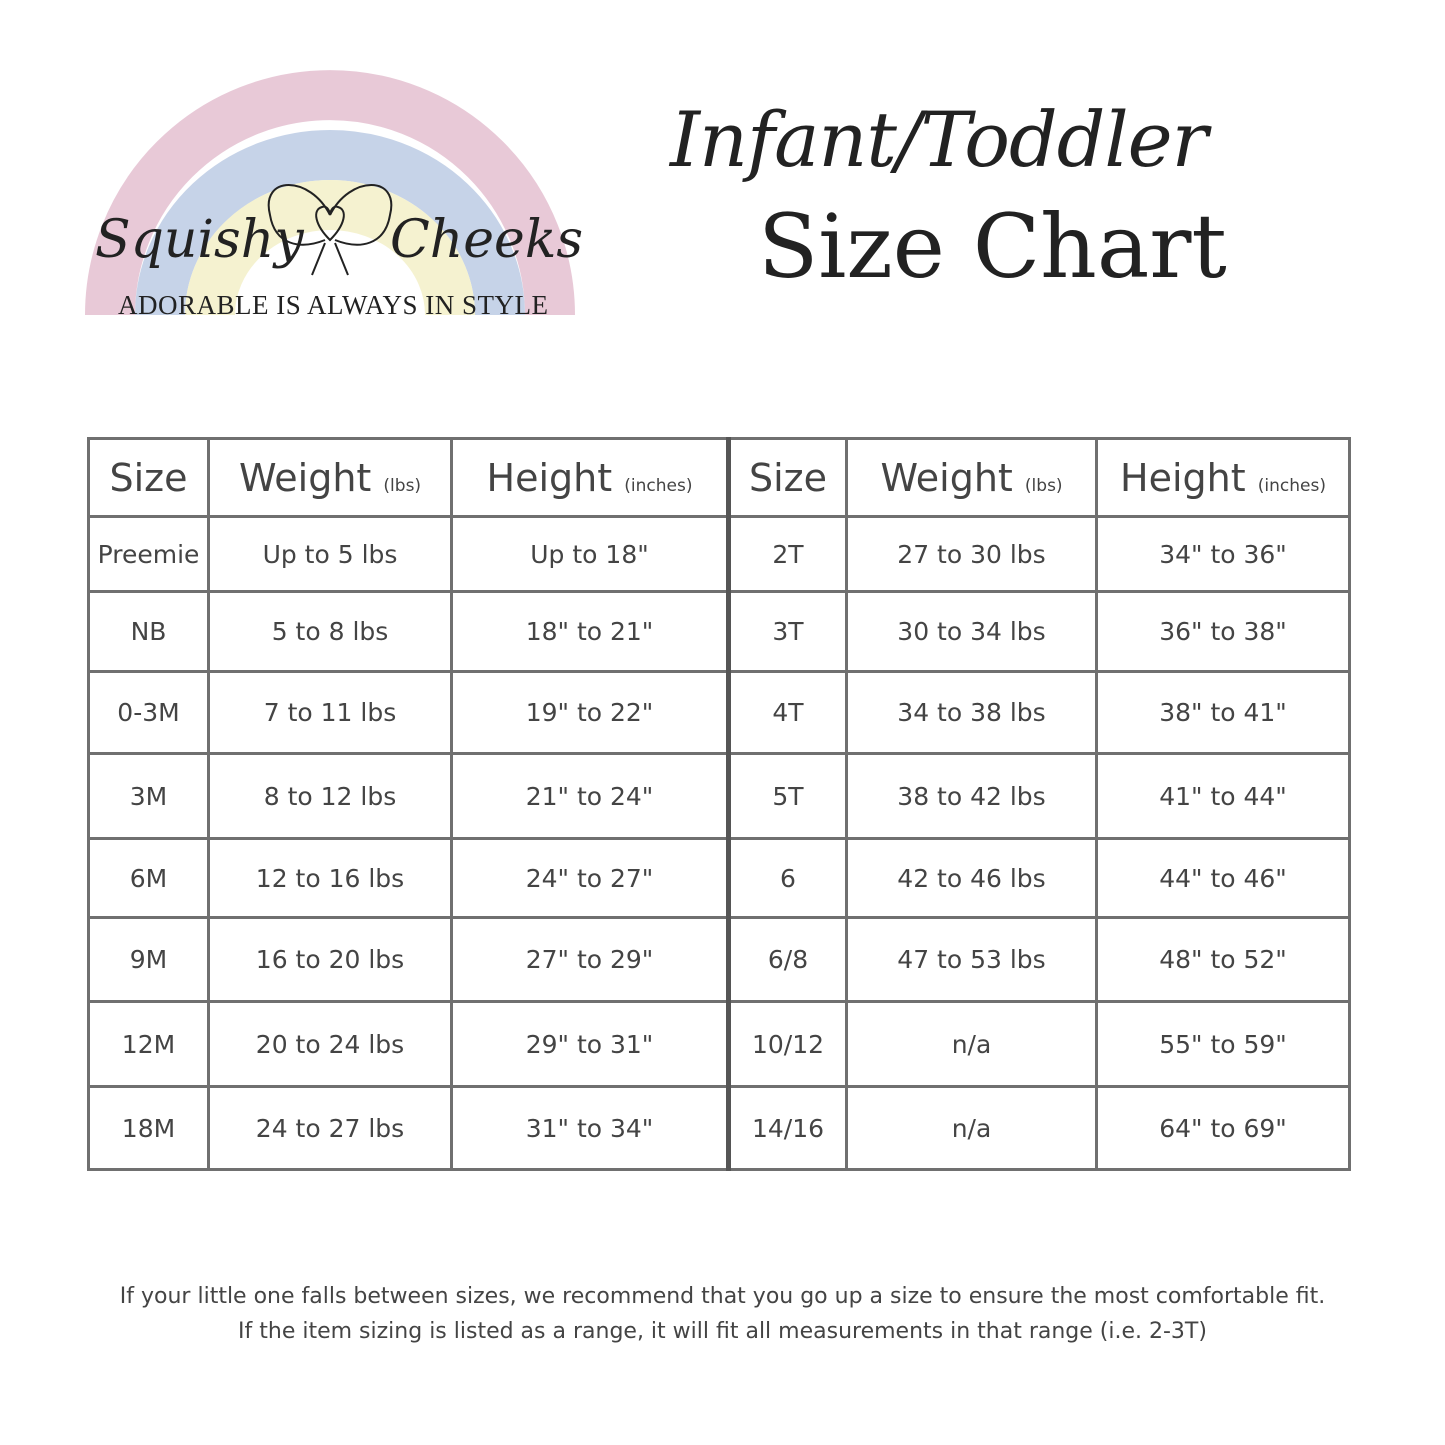  I want to click on table-cell: 42 to 46 lbs, so click(971, 878).